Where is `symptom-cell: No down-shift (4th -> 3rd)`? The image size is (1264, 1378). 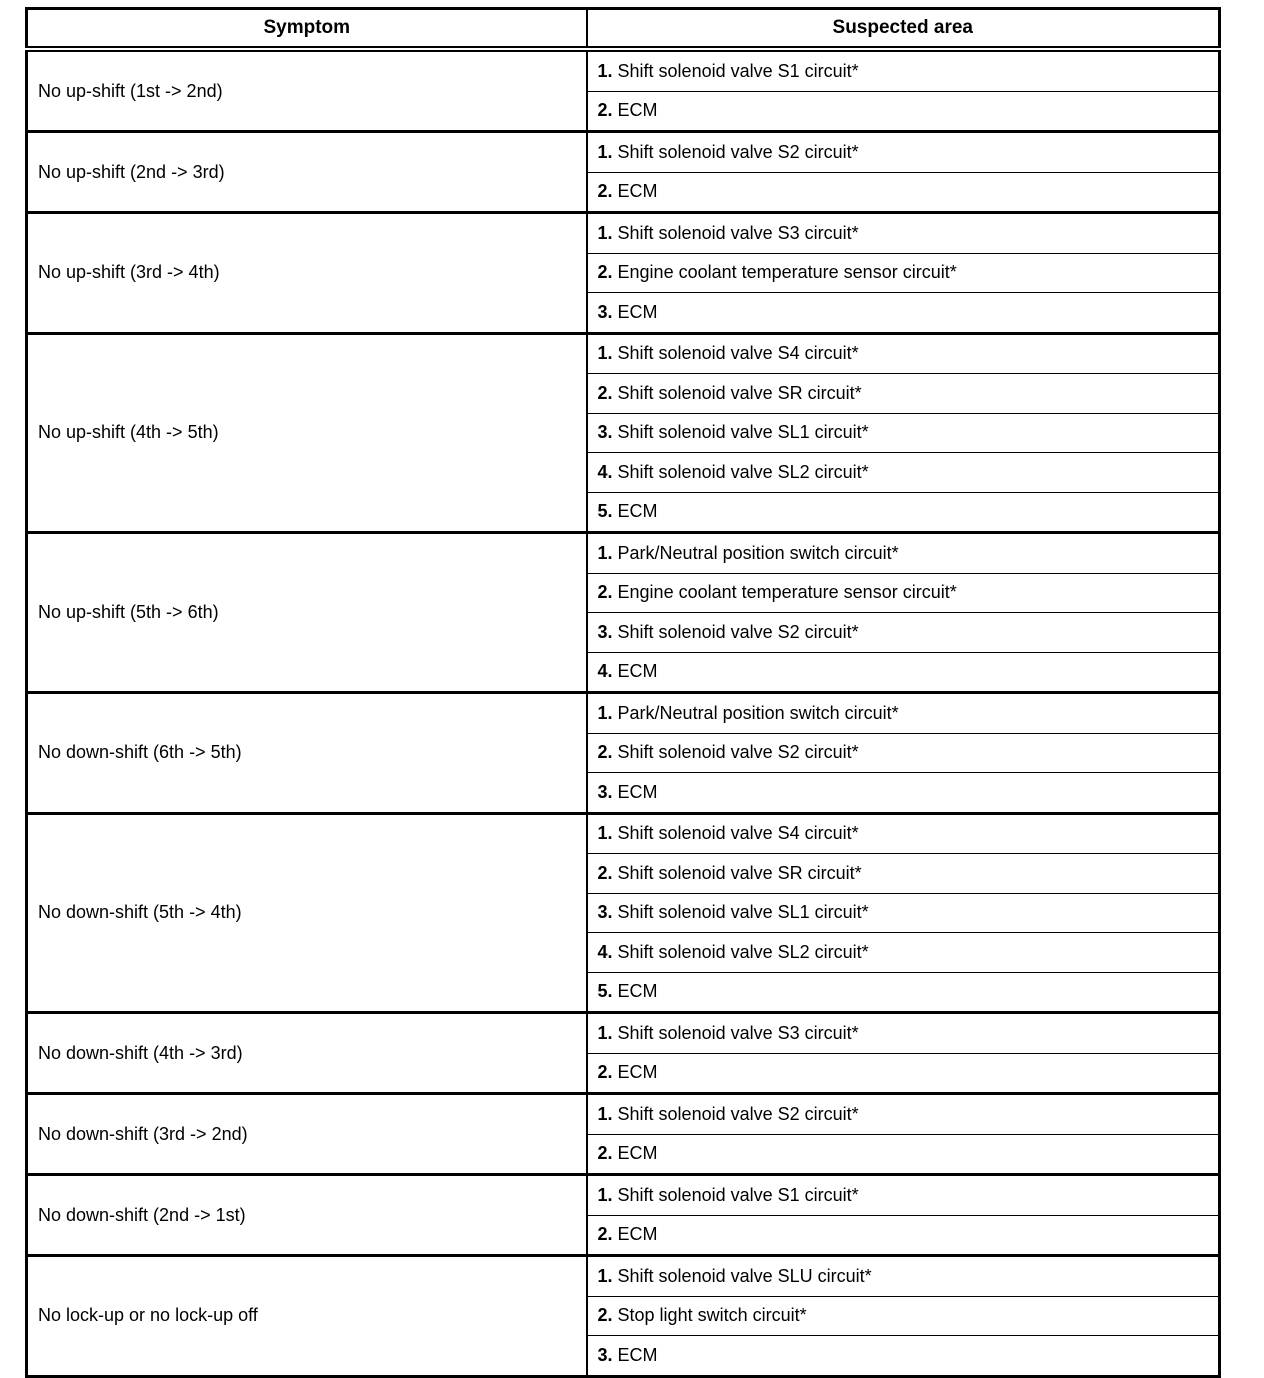 symptom-cell: No down-shift (4th -> 3rd) is located at coordinates (307, 1052).